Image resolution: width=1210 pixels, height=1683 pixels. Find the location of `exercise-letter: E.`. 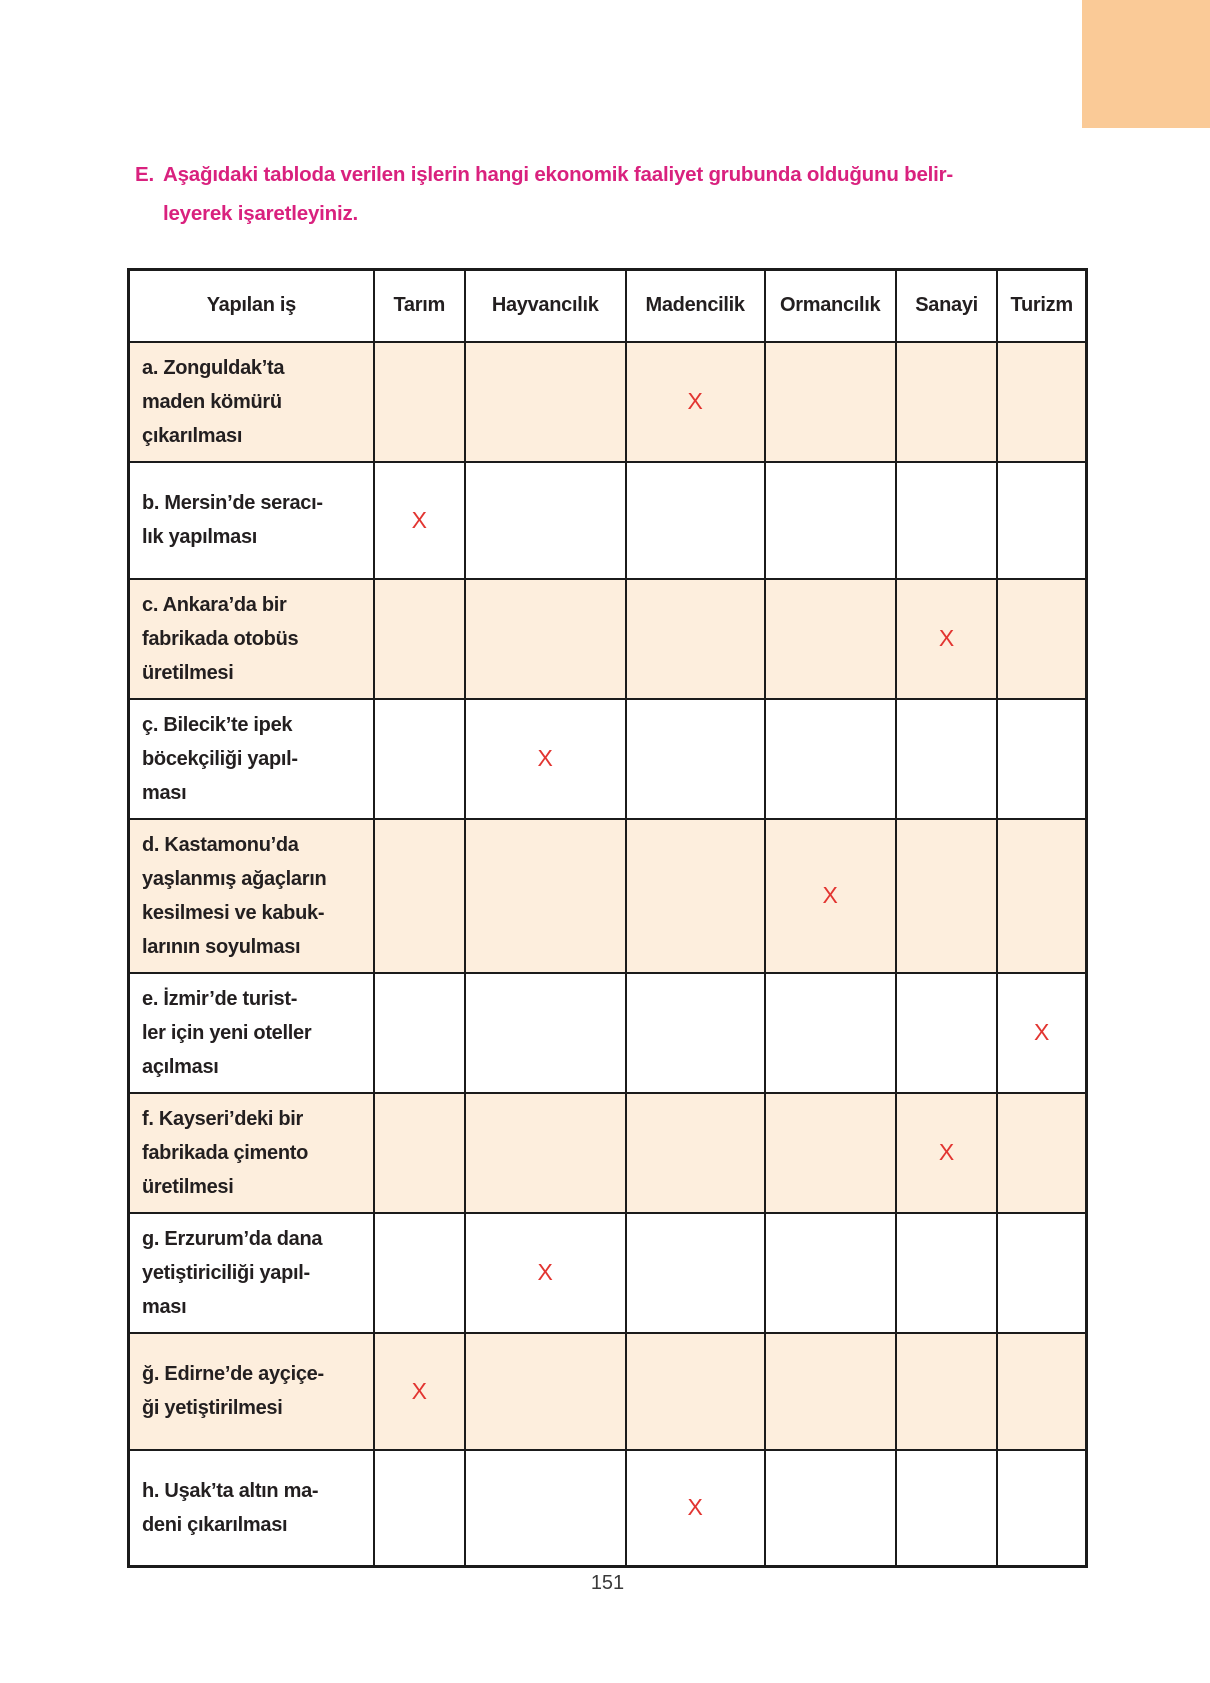

exercise-letter: E. is located at coordinates (144, 174).